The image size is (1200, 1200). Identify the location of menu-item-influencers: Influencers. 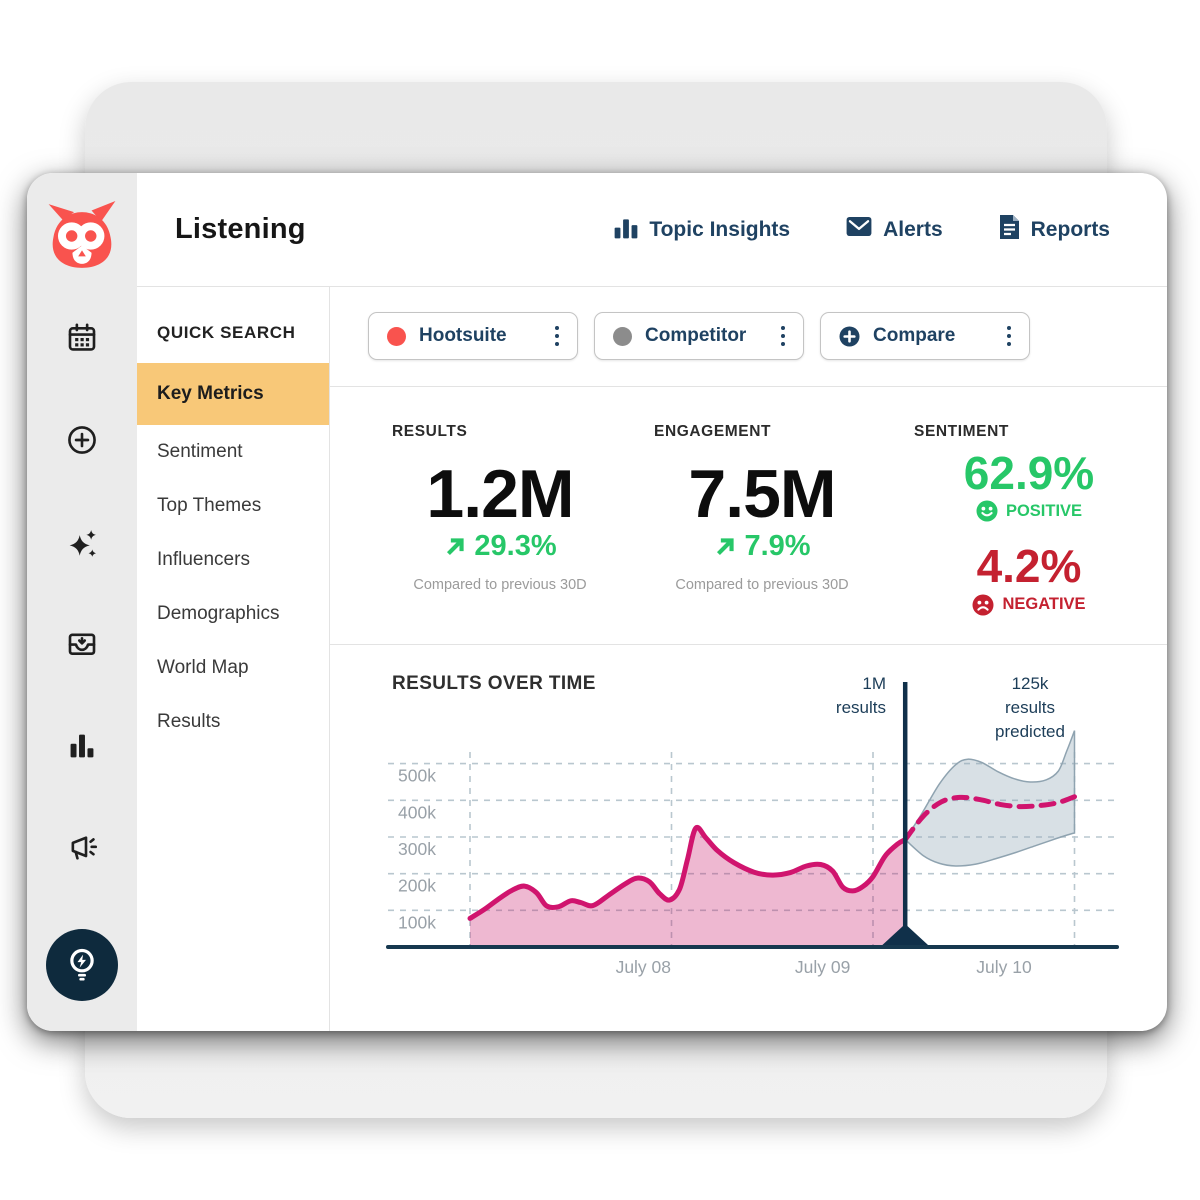
(203, 559).